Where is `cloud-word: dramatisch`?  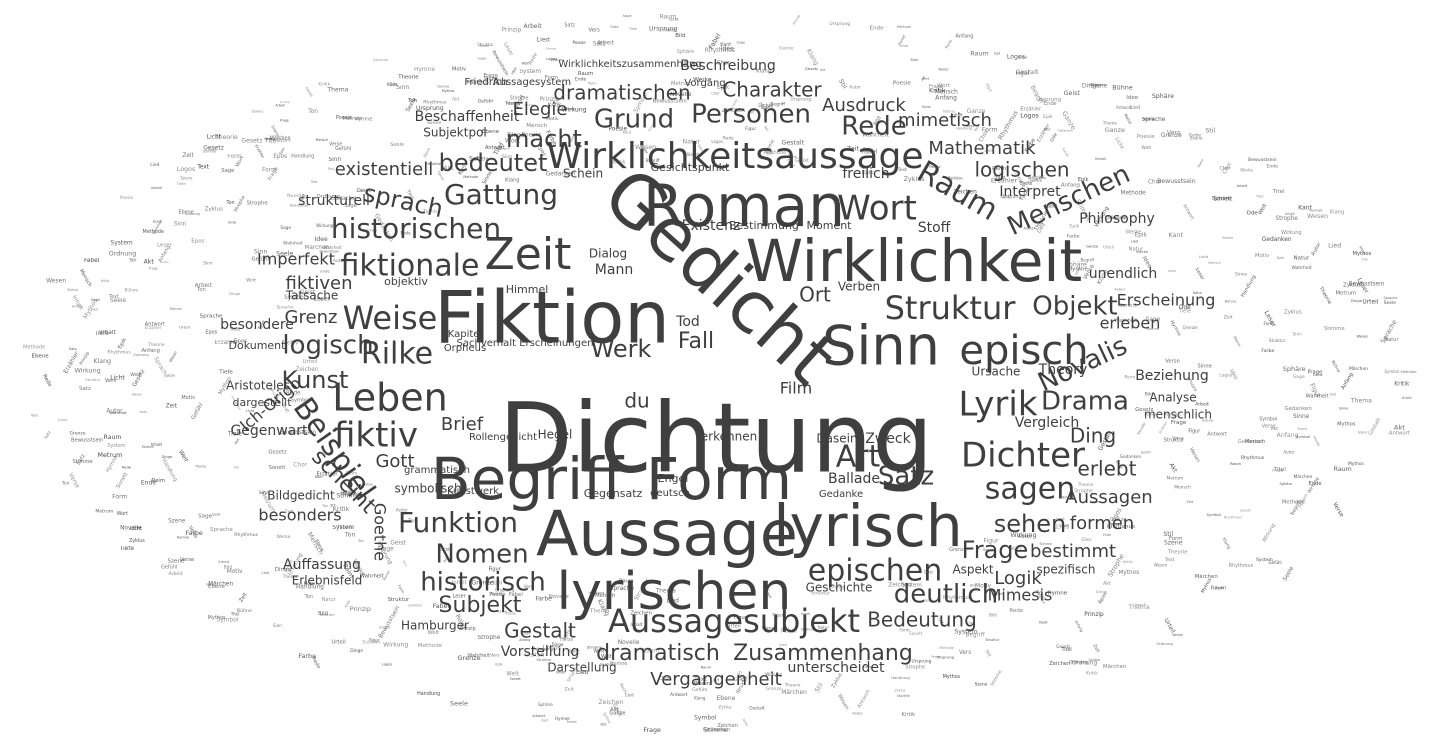 cloud-word: dramatisch is located at coordinates (658, 653).